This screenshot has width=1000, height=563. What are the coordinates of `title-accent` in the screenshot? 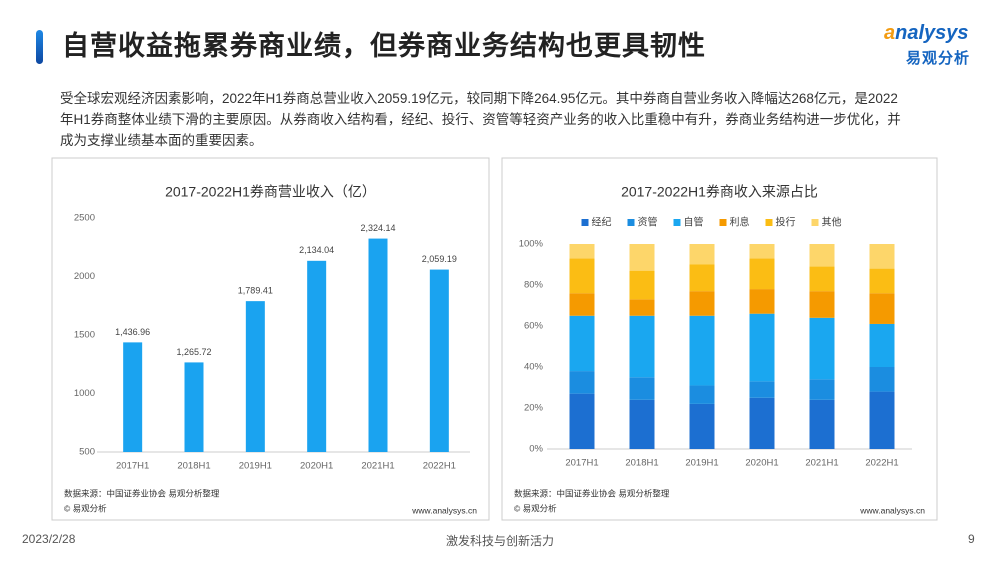 It's located at (39, 47).